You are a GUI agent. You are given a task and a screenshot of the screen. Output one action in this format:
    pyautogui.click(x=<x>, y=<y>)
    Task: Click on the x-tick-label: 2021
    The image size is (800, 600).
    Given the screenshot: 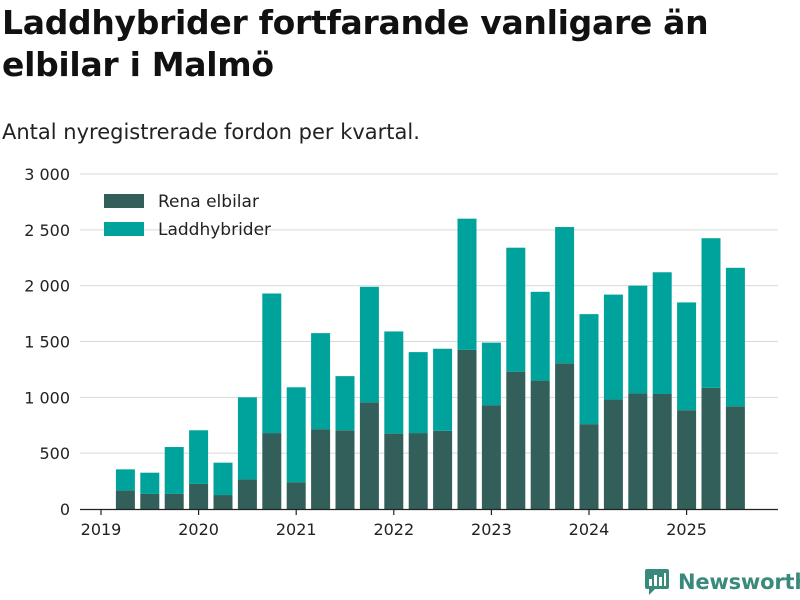 What is the action you would take?
    pyautogui.click(x=296, y=529)
    